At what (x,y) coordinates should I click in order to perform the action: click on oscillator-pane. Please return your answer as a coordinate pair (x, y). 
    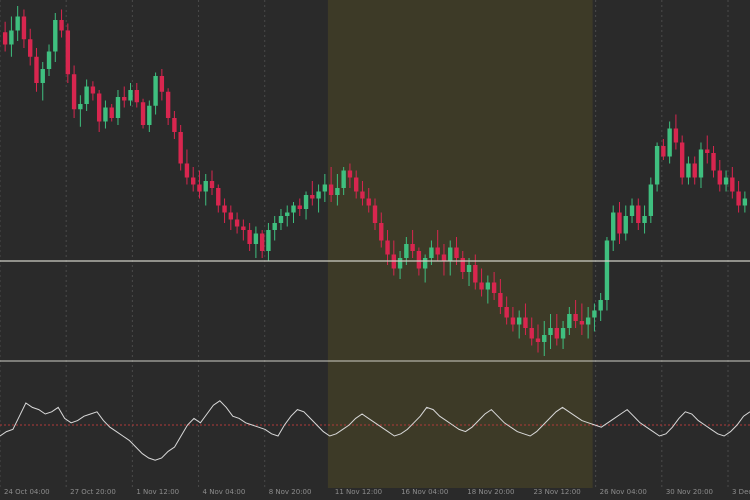
    Looking at the image, I should click on (375, 430).